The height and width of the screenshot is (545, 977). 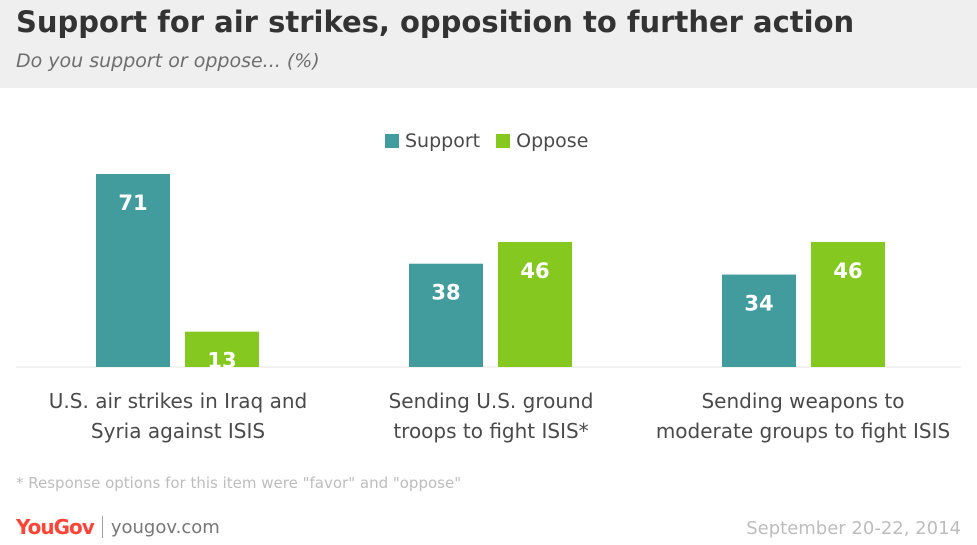 I want to click on brand-divider, so click(x=102, y=527).